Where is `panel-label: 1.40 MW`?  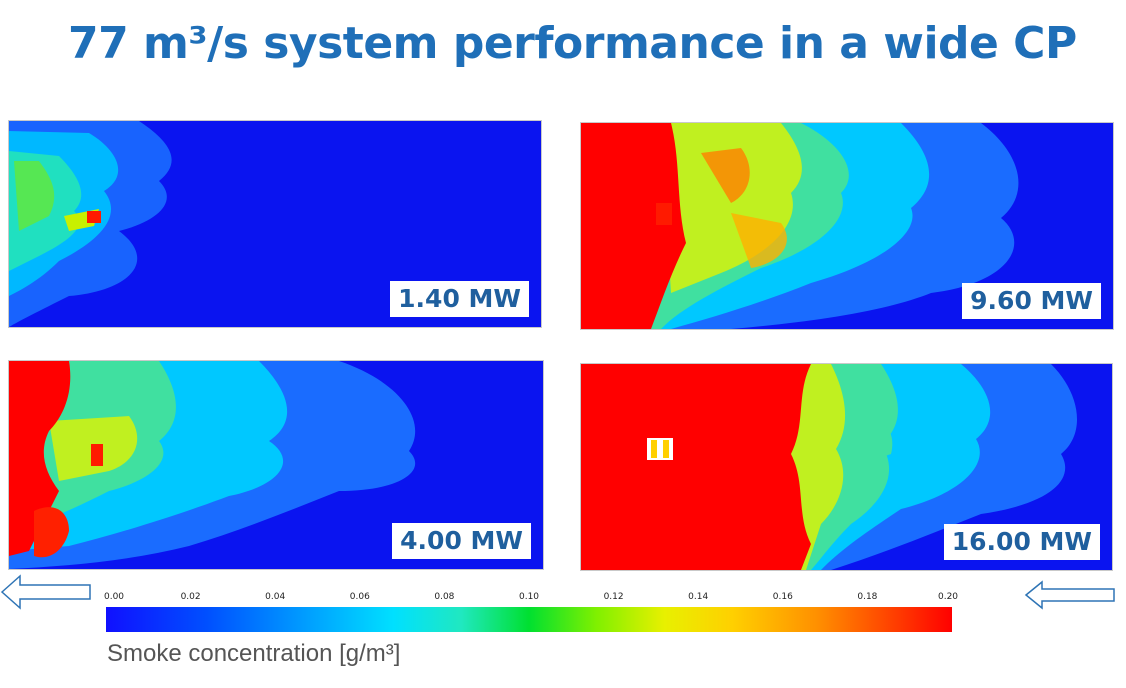 panel-label: 1.40 MW is located at coordinates (459, 299).